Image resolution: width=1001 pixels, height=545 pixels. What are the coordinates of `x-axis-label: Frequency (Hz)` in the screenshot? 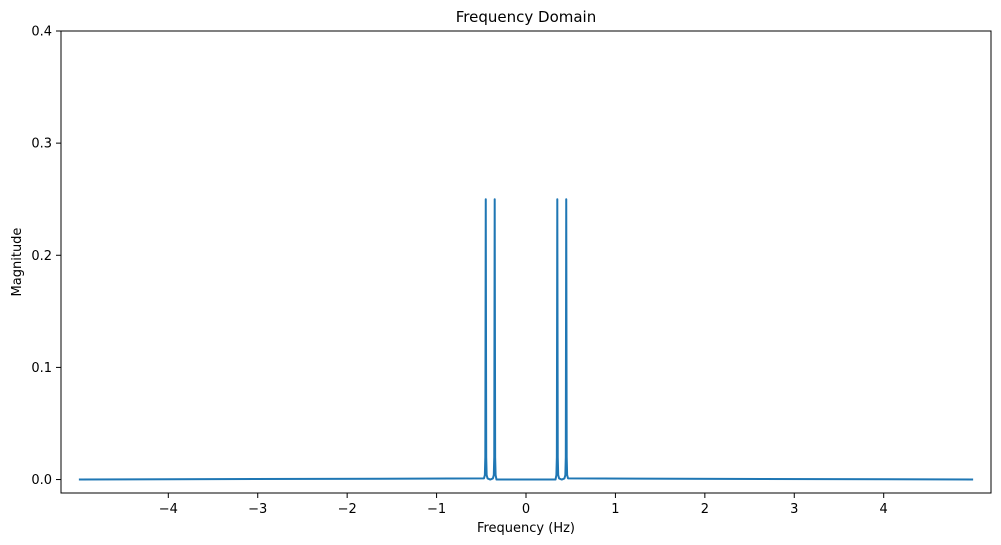 It's located at (526, 528).